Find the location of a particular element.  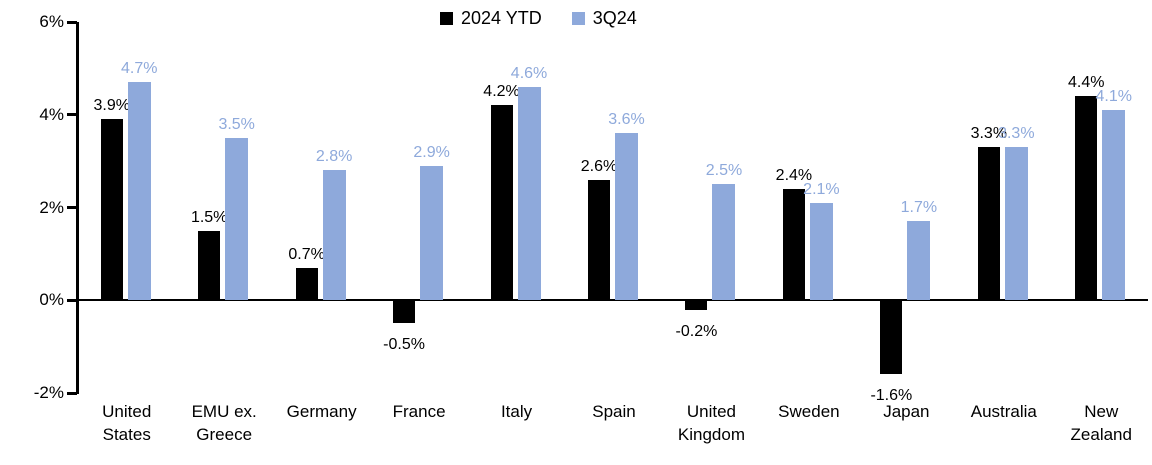

category-label-italy: Italy is located at coordinates (516, 411).